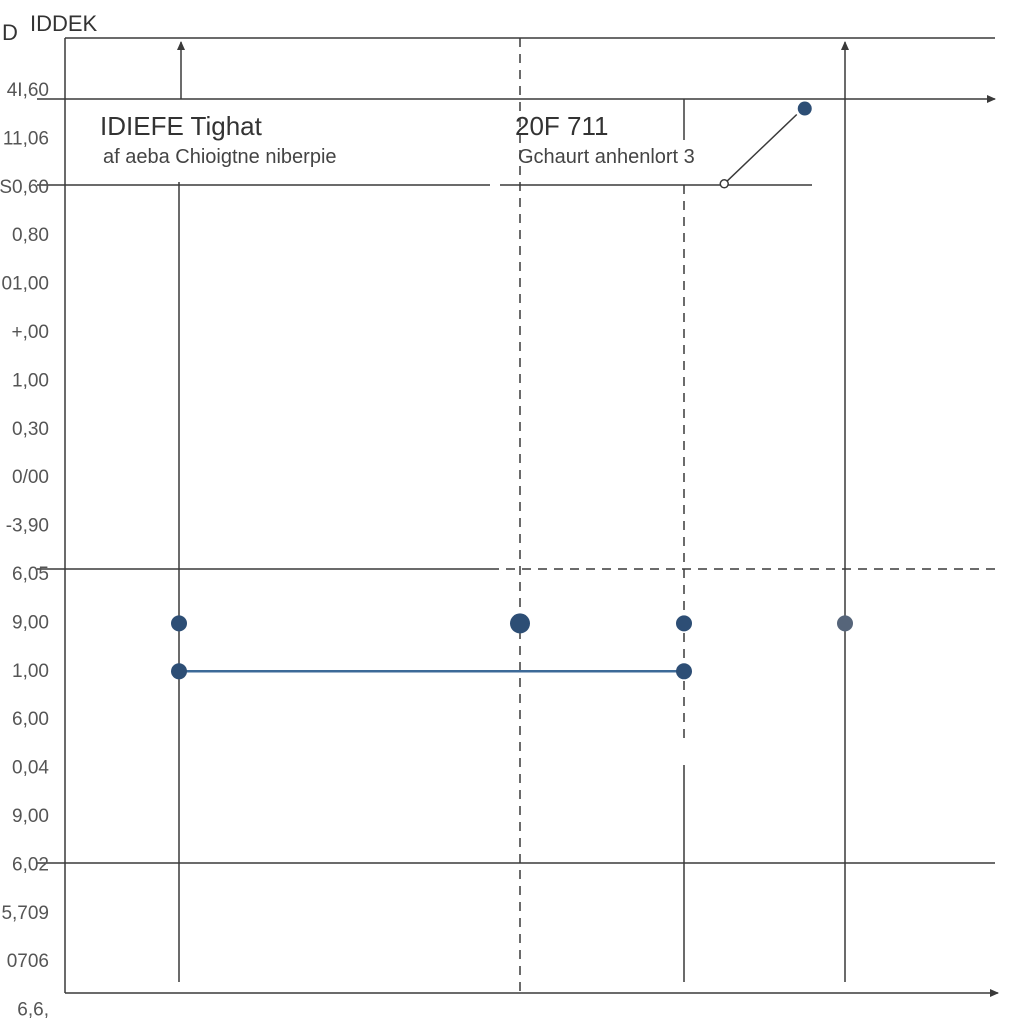 The height and width of the screenshot is (1024, 1024). What do you see at coordinates (561, 126) in the screenshot?
I see `chart-title-right: 20F 711` at bounding box center [561, 126].